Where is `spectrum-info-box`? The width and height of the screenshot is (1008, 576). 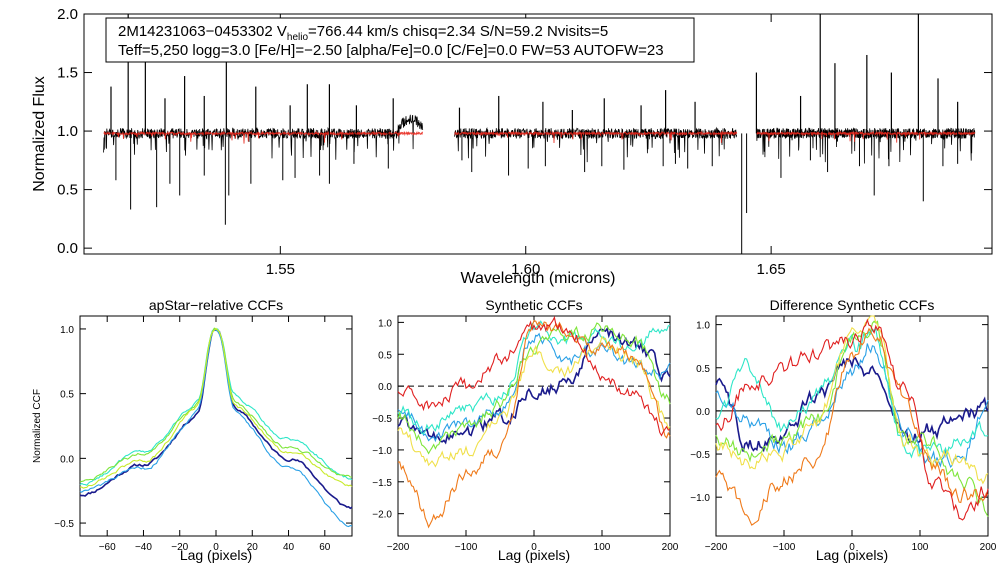 spectrum-info-box is located at coordinates (400, 40).